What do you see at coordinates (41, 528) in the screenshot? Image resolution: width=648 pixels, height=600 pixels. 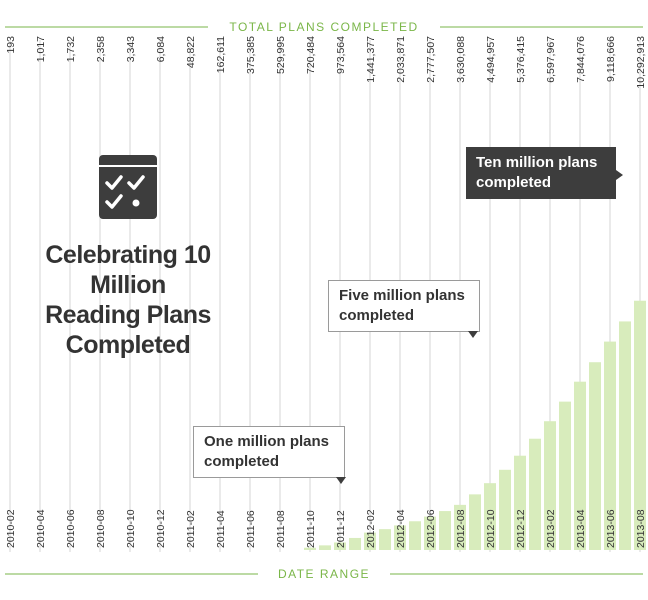 I see `date-label-2010-04: 2010-04` at bounding box center [41, 528].